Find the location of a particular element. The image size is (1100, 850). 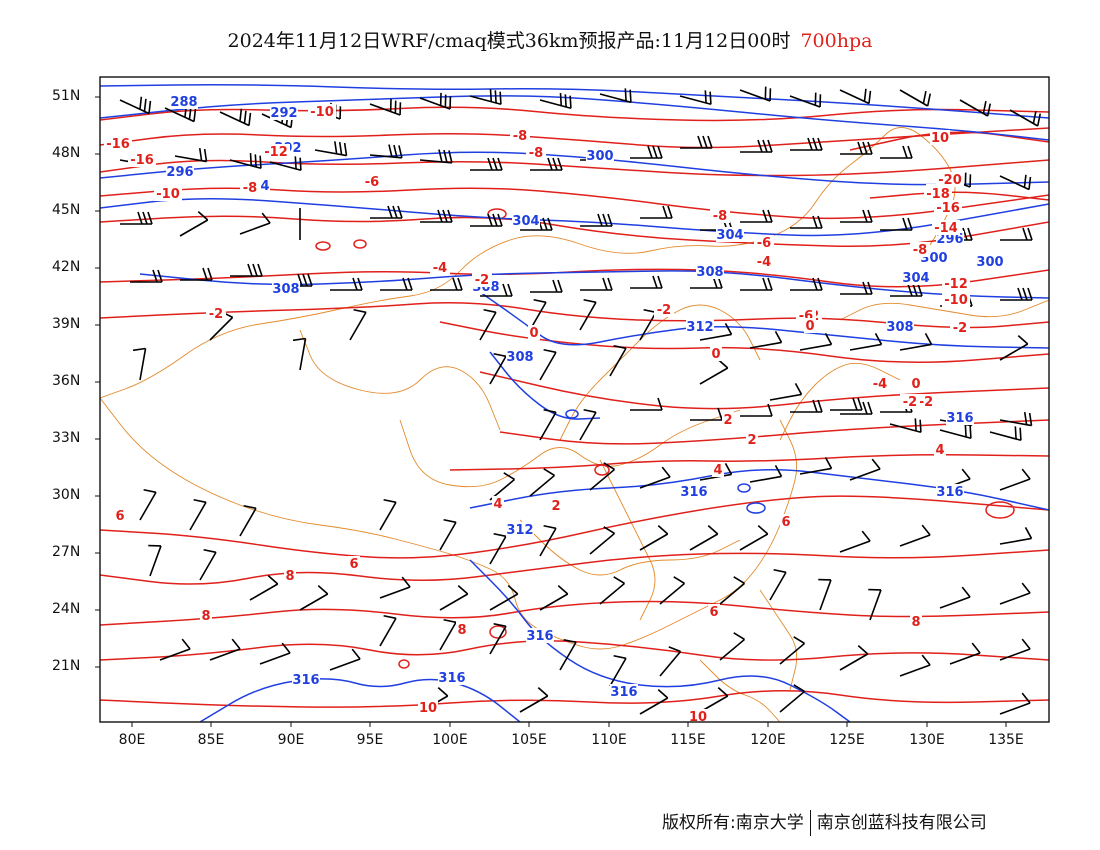

contour-label: 10 is located at coordinates (428, 708).